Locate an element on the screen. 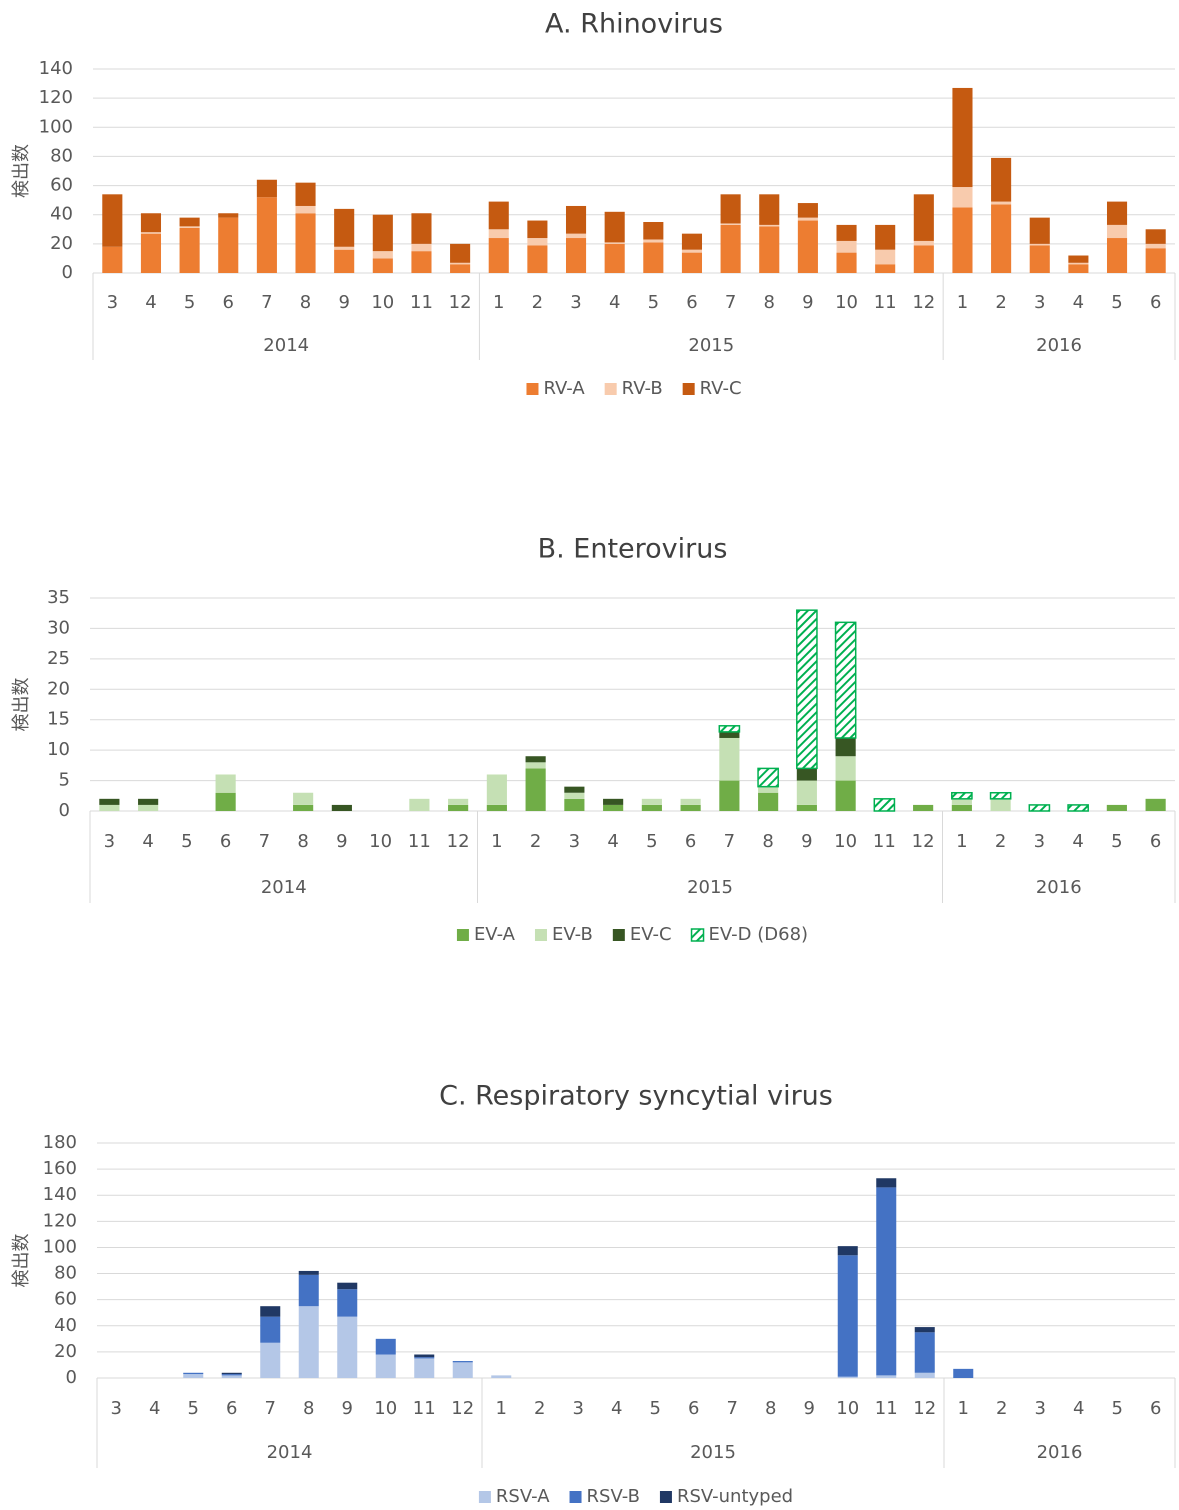  y-tick-label: 20 is located at coordinates (65, 1351).